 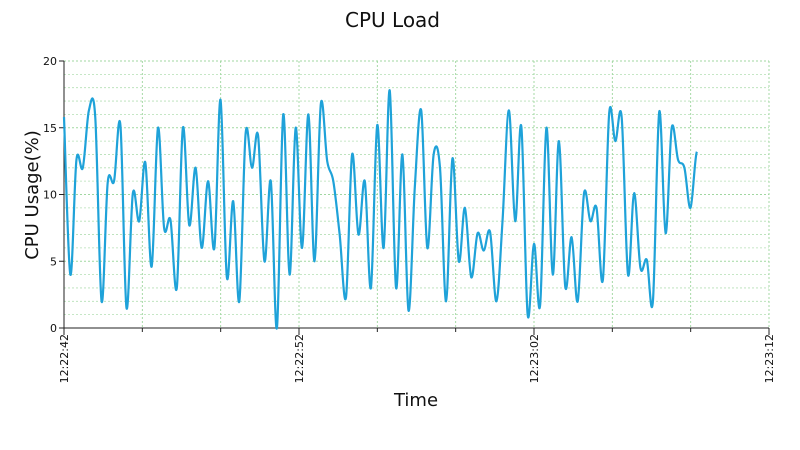 I want to click on y-tick-label: 5, so click(x=53, y=261).